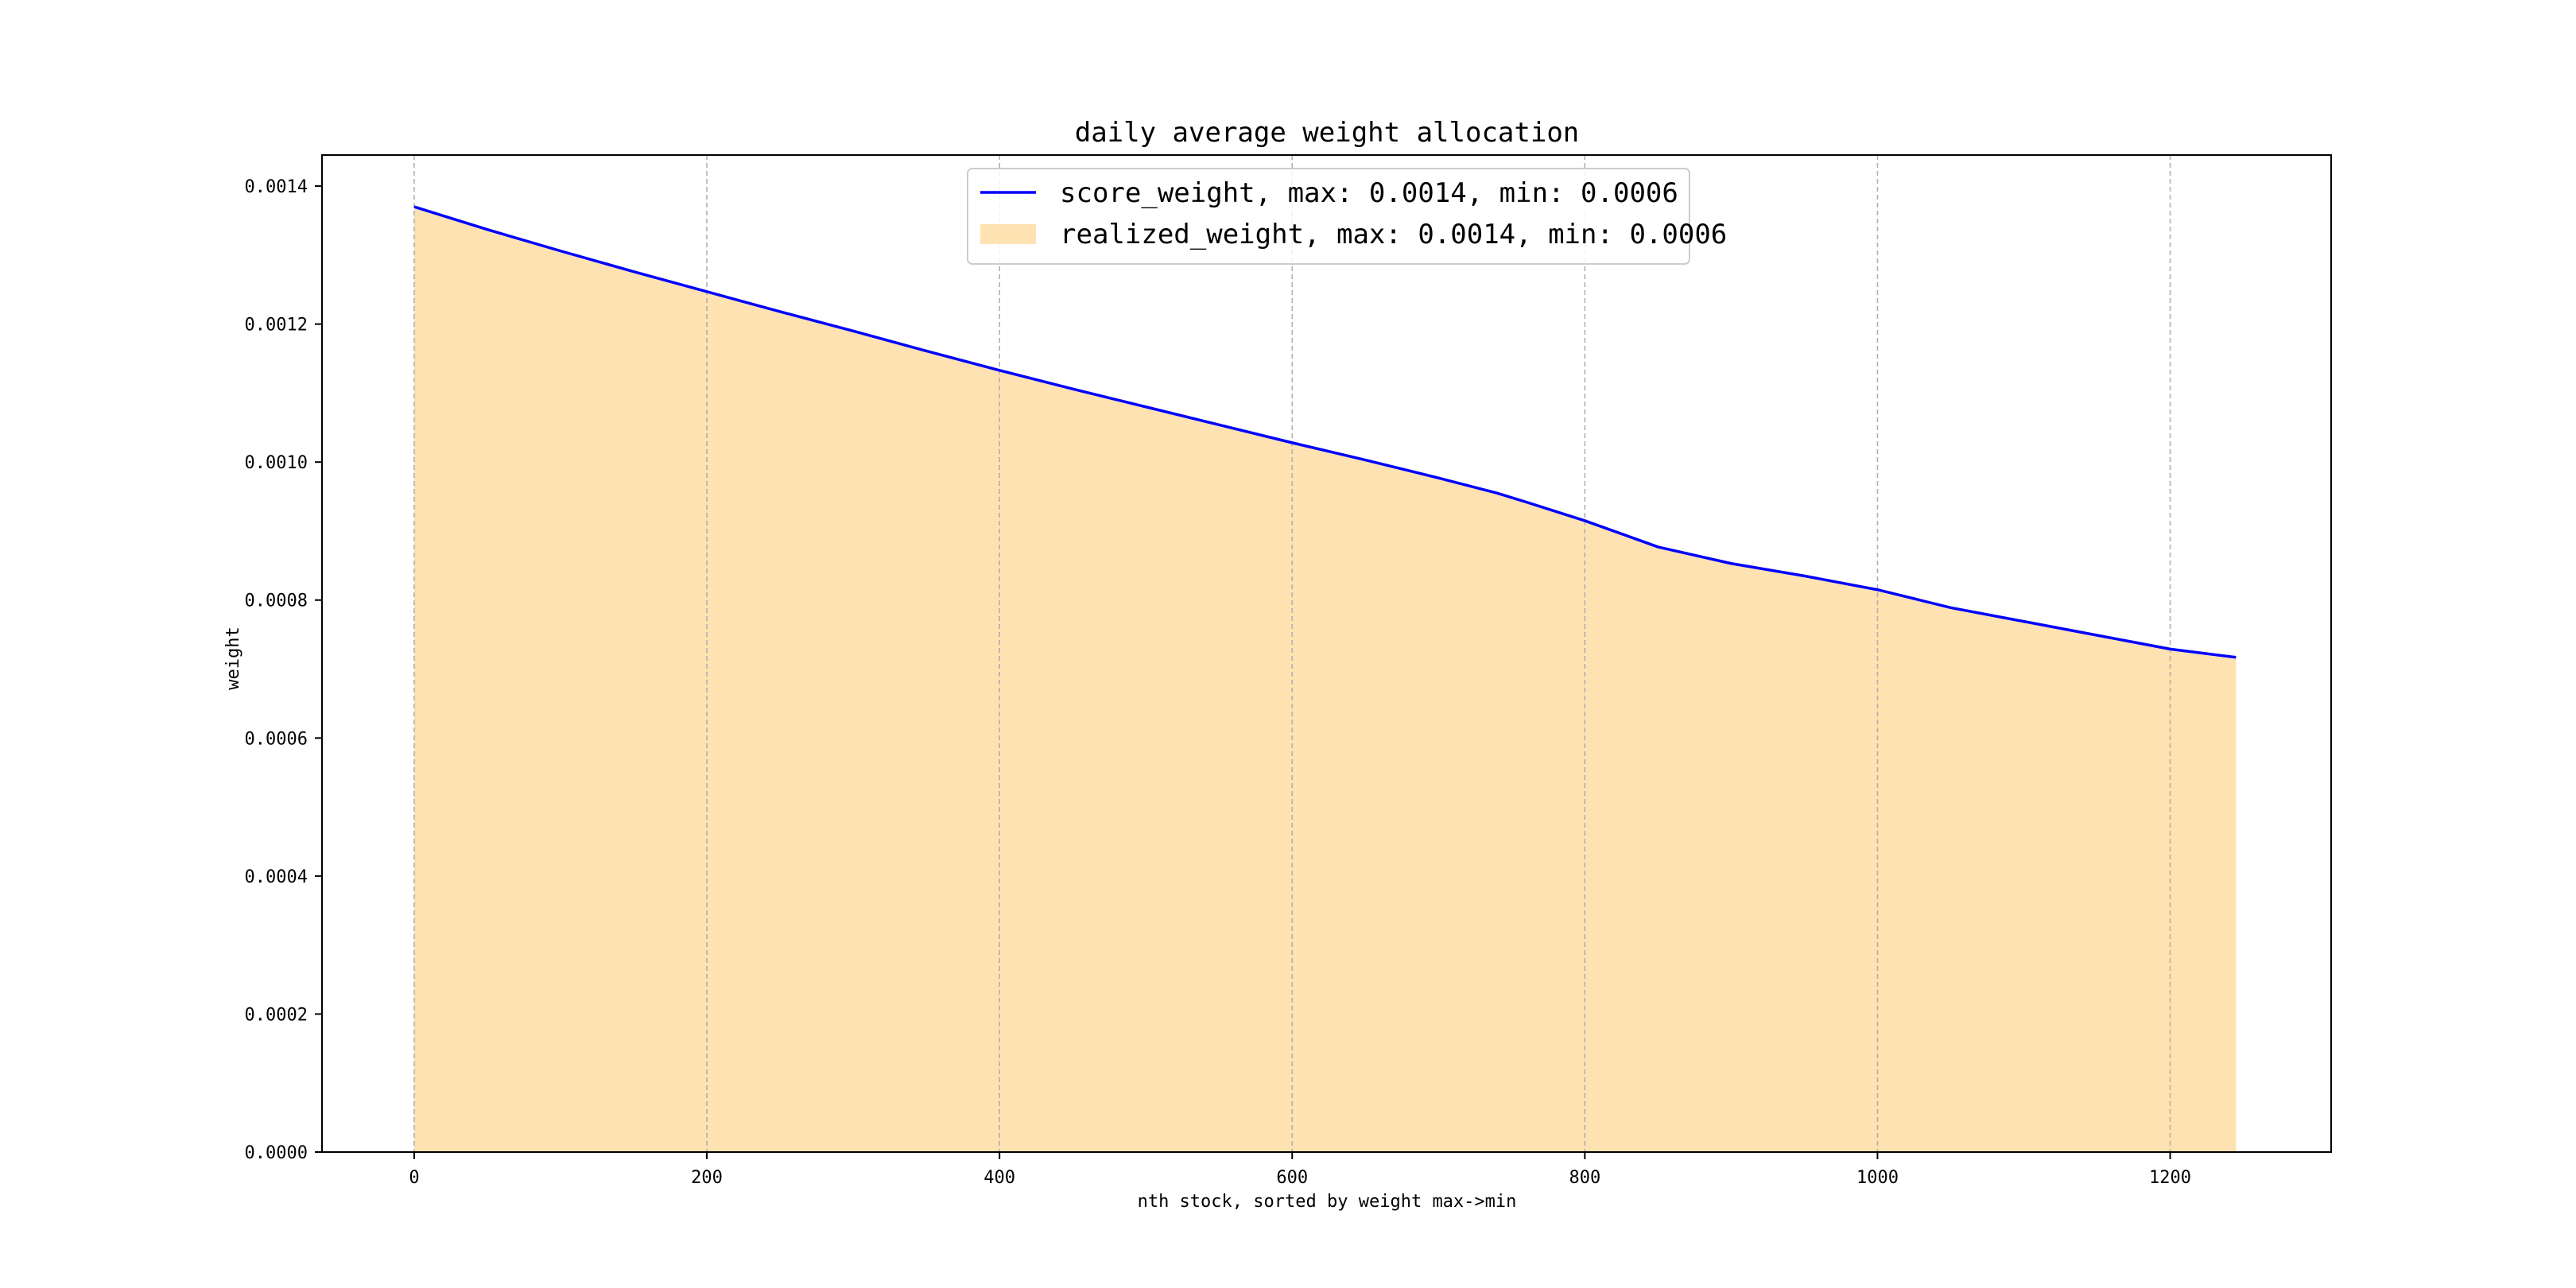  What do you see at coordinates (1878, 1178) in the screenshot?
I see `x-tick-label: 1000` at bounding box center [1878, 1178].